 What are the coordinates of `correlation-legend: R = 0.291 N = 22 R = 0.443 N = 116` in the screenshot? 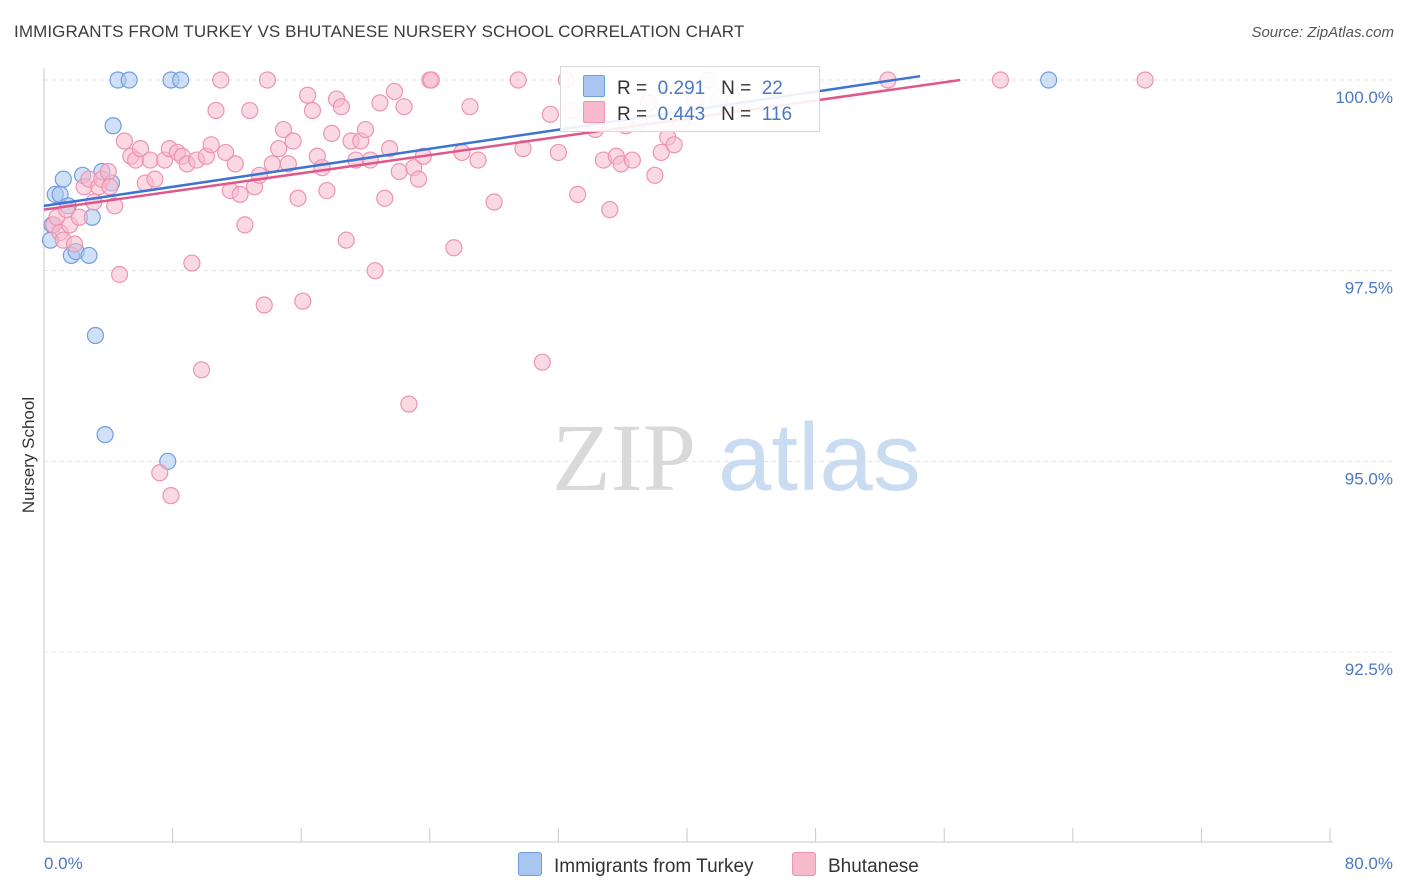 It's located at (690, 99).